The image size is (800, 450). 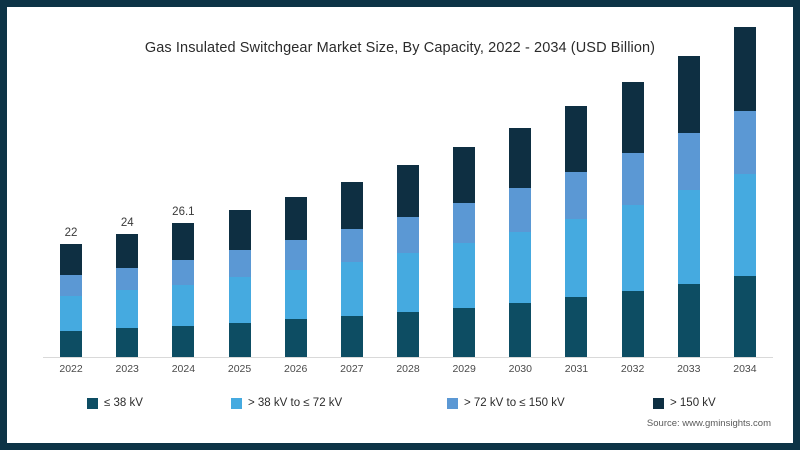 What do you see at coordinates (127, 222) in the screenshot?
I see `bar-value-label: 24` at bounding box center [127, 222].